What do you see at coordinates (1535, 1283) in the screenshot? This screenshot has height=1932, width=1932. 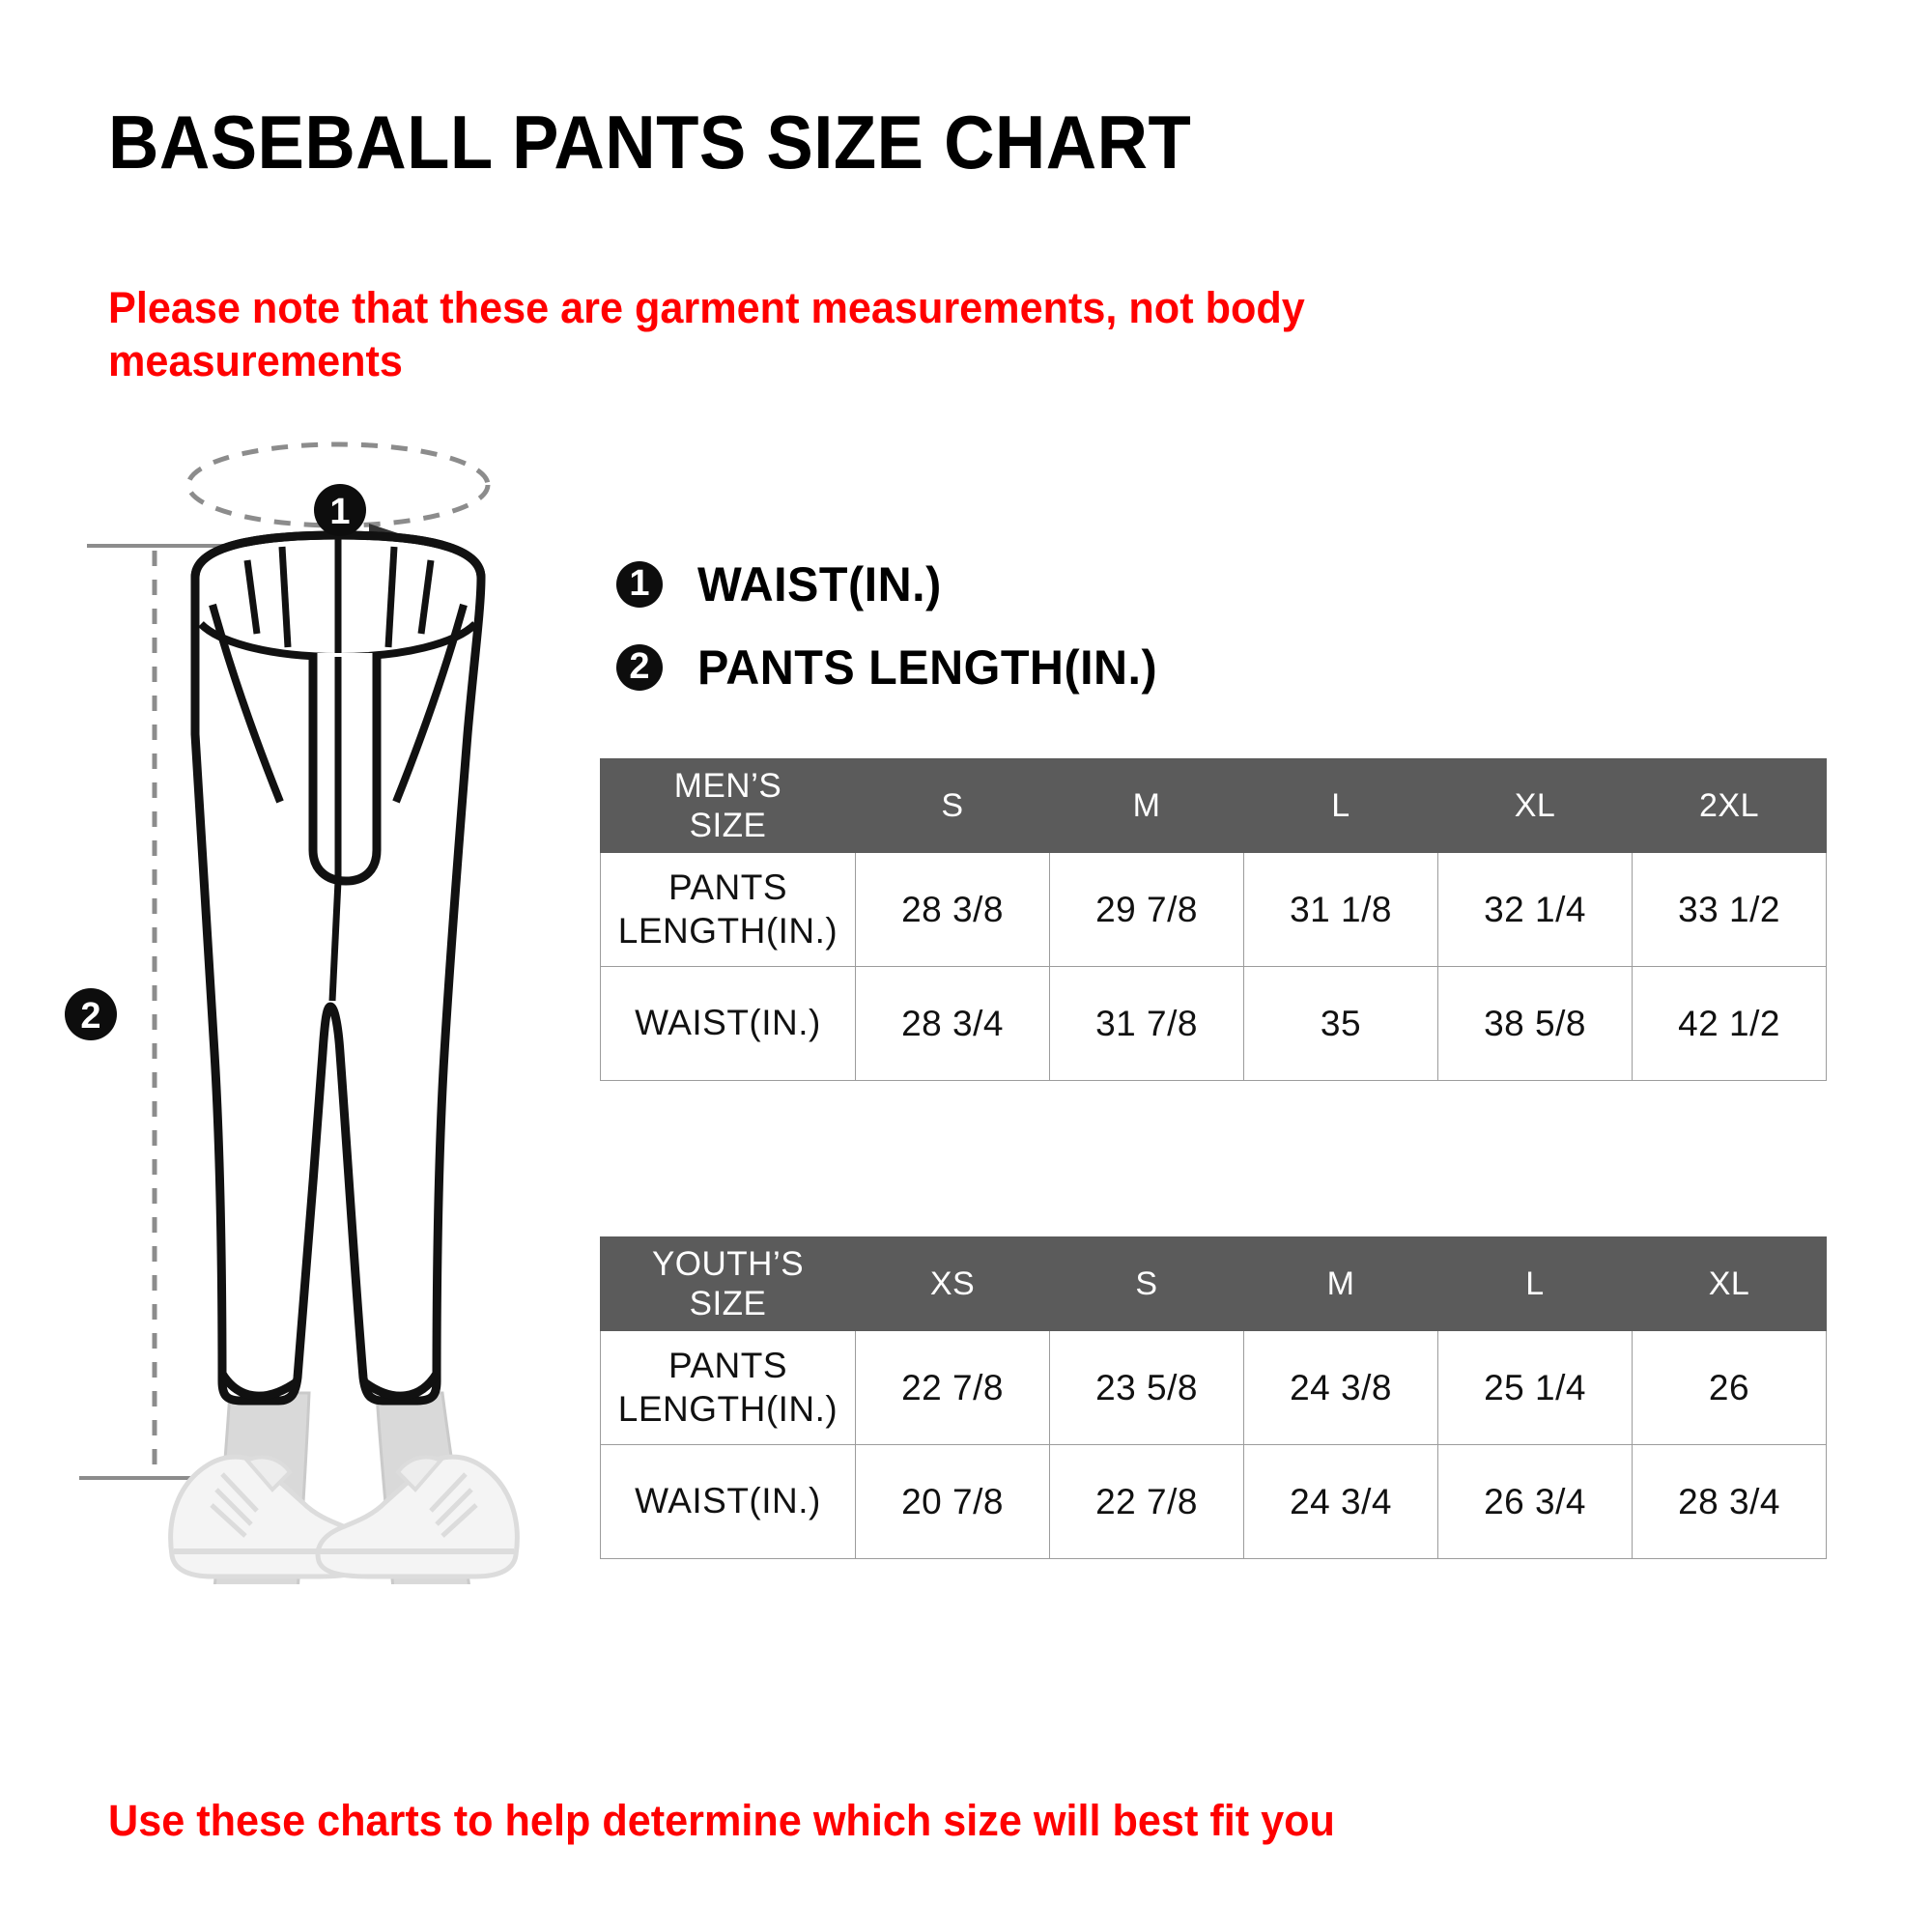 I see `youth-col-l: L` at bounding box center [1535, 1283].